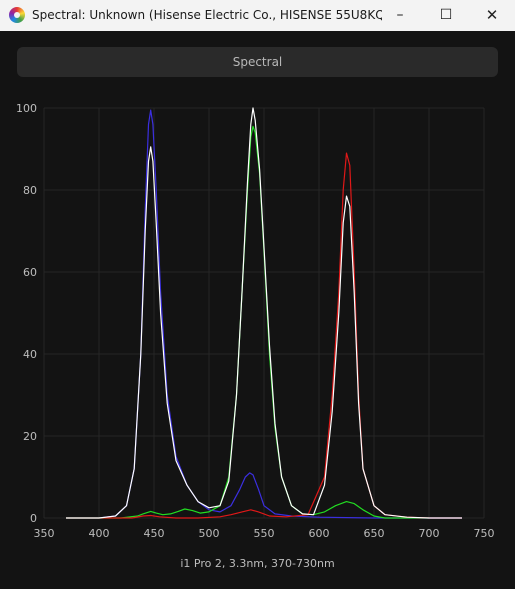 Image resolution: width=515 pixels, height=589 pixels. Describe the element at coordinates (30, 436) in the screenshot. I see `y-tick-label: 20` at that location.